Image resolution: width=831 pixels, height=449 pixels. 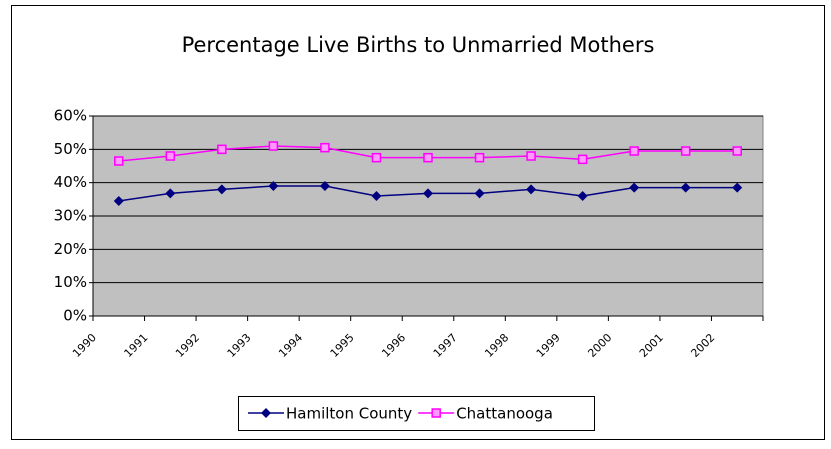 I want to click on y-tick-label: 40%, so click(x=70, y=182).